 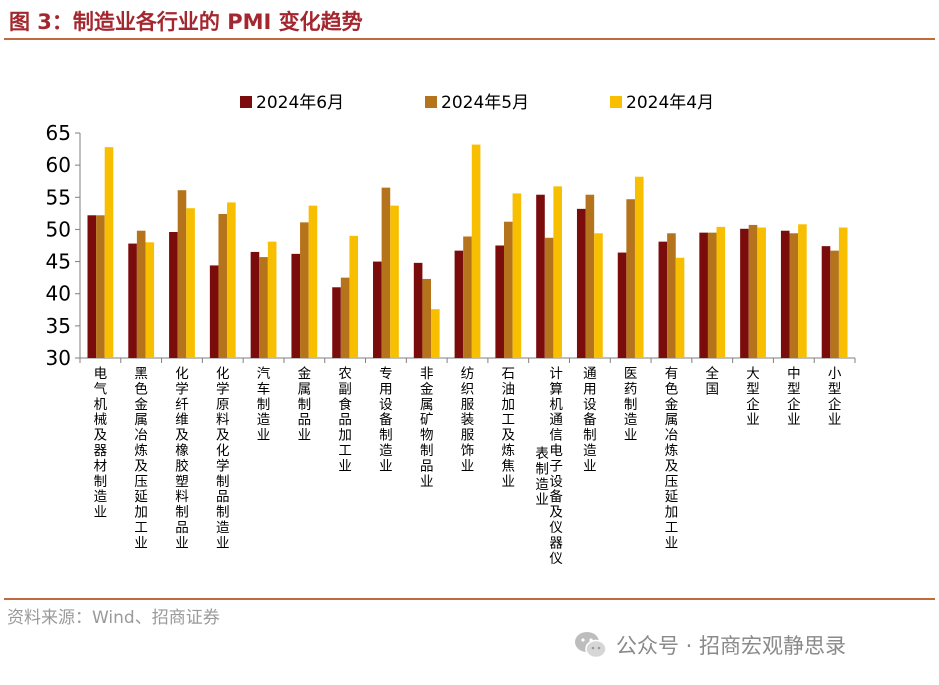 What do you see at coordinates (113, 618) in the screenshot?
I see `source-note: 资料来源：Wind、招商证券` at bounding box center [113, 618].